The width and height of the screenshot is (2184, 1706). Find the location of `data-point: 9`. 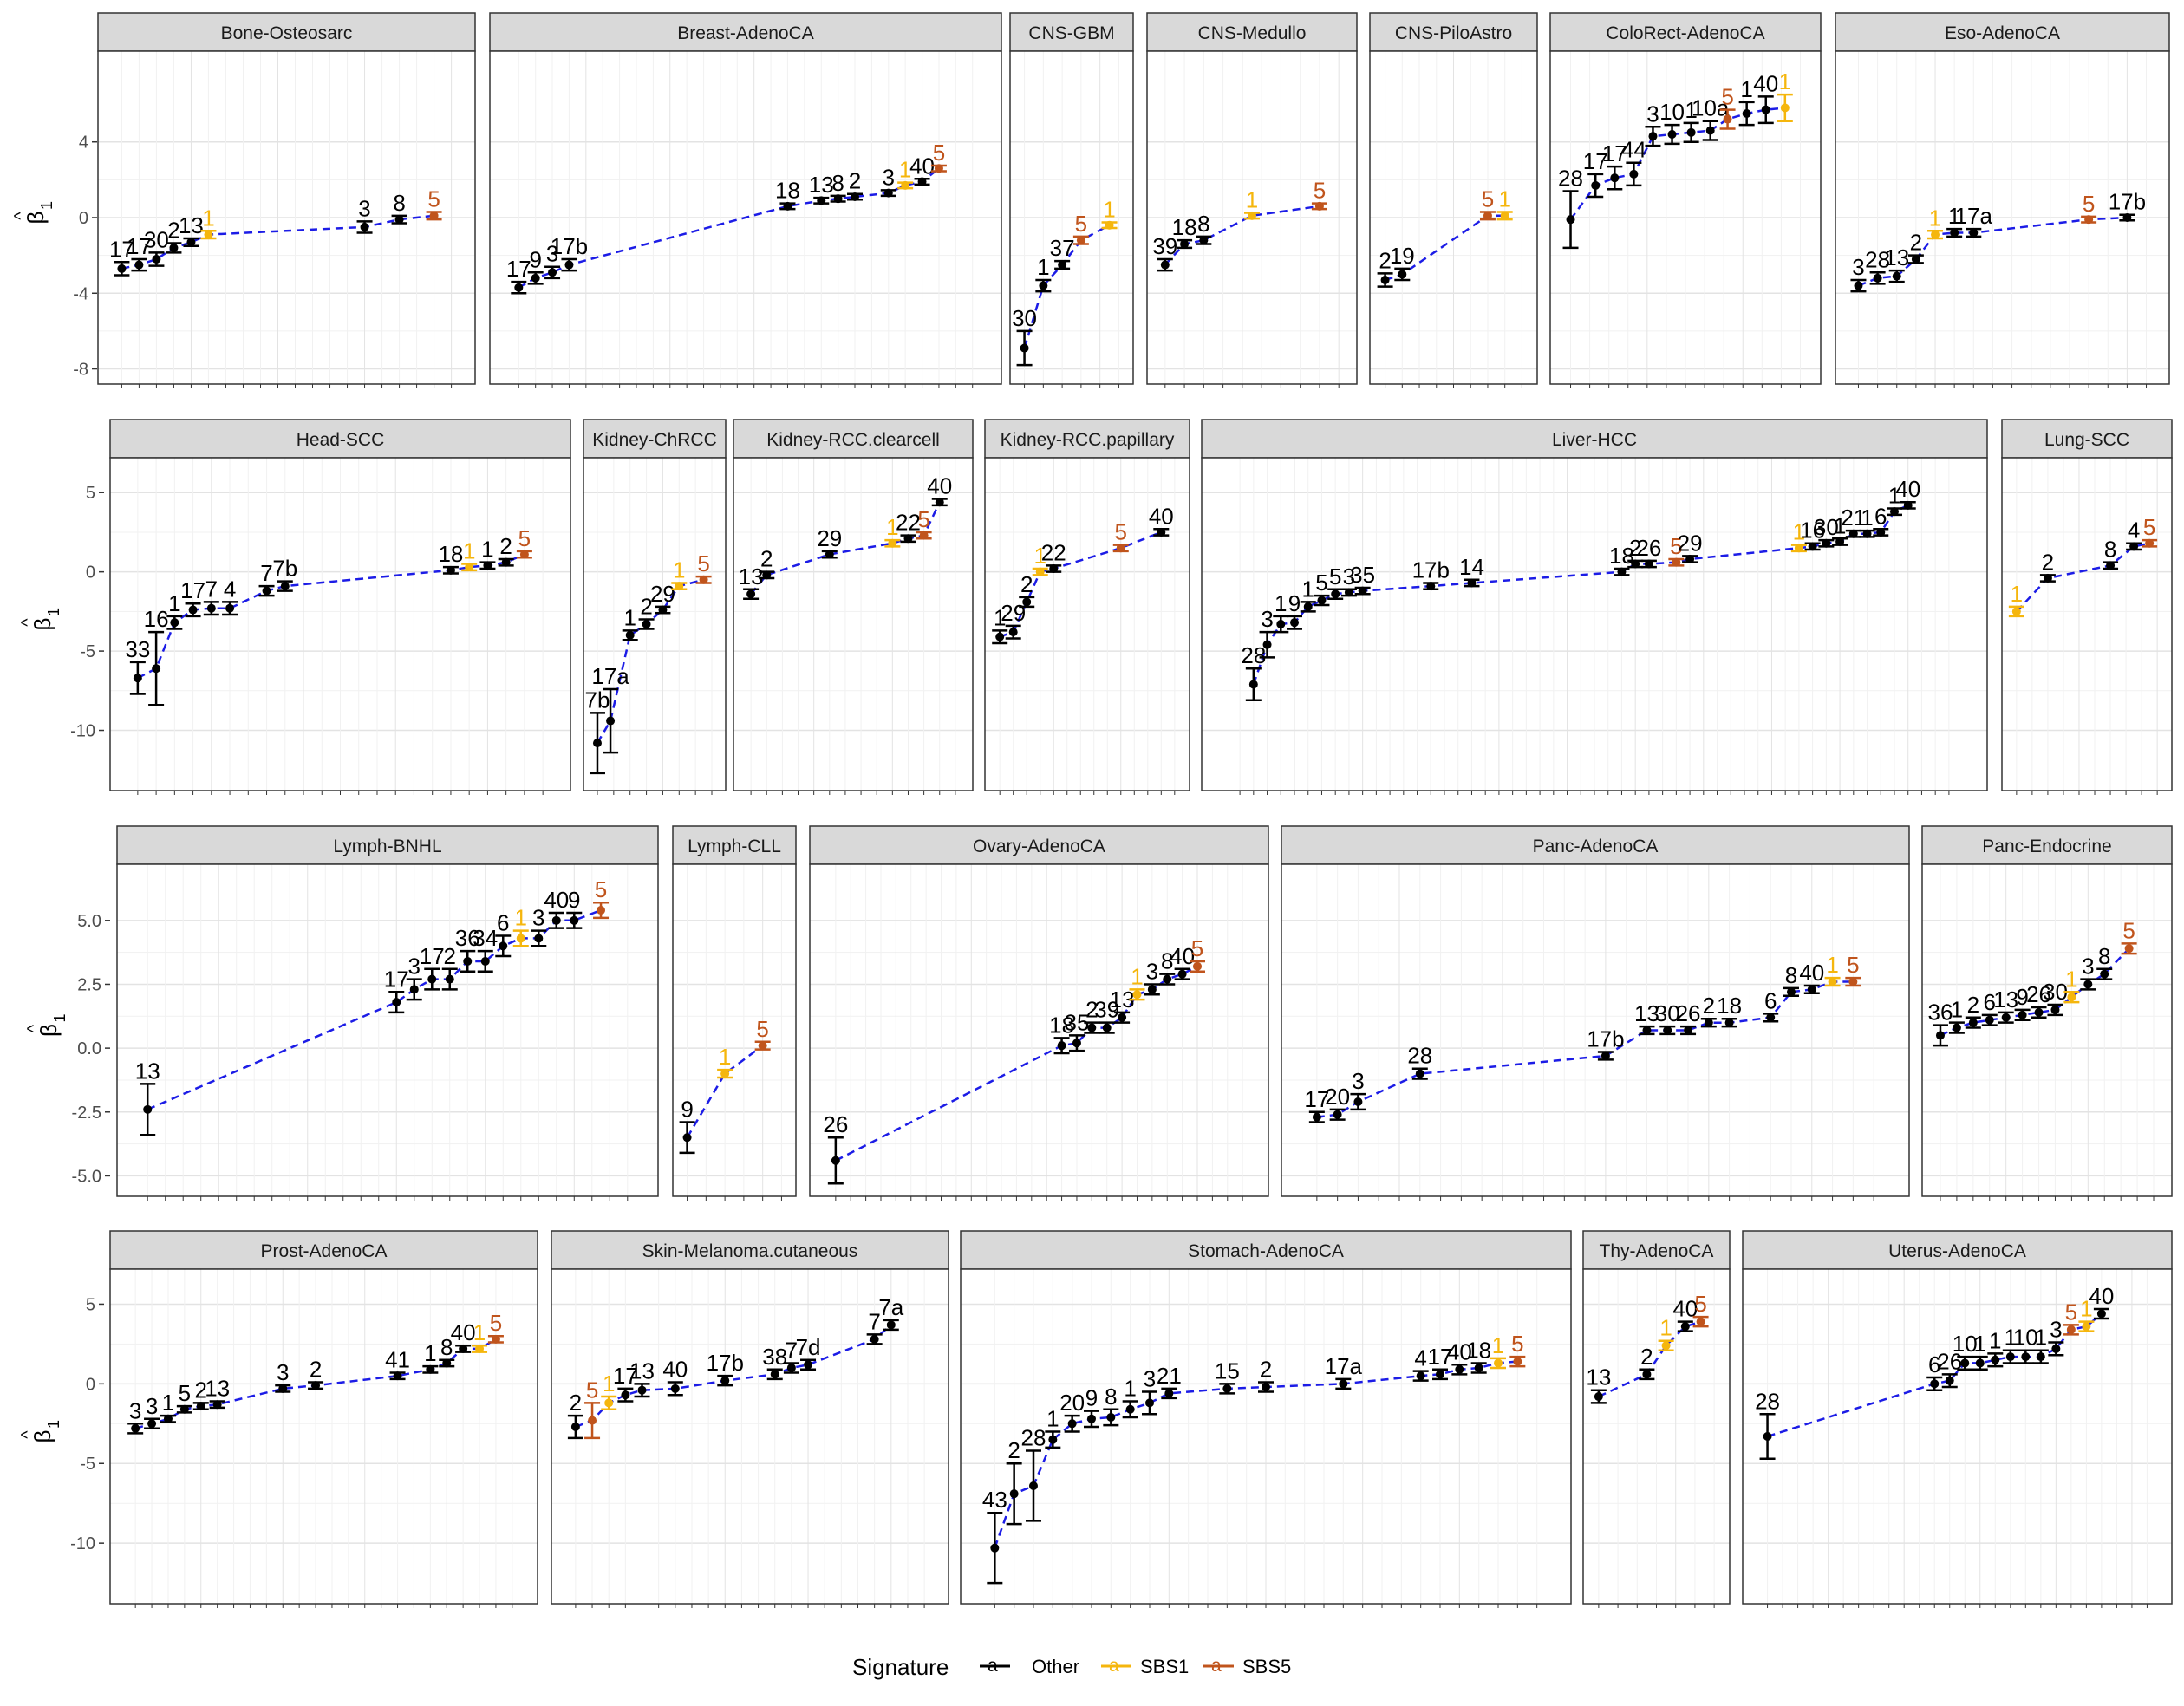

data-point: 9 is located at coordinates (2022, 1002).